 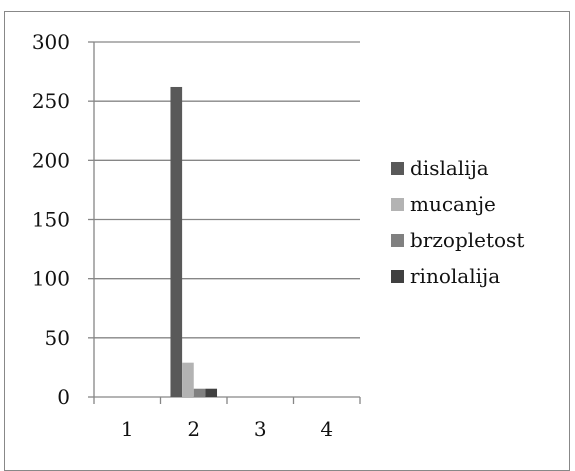 What do you see at coordinates (449, 168) in the screenshot?
I see `legend-label-dislalija: dislalija` at bounding box center [449, 168].